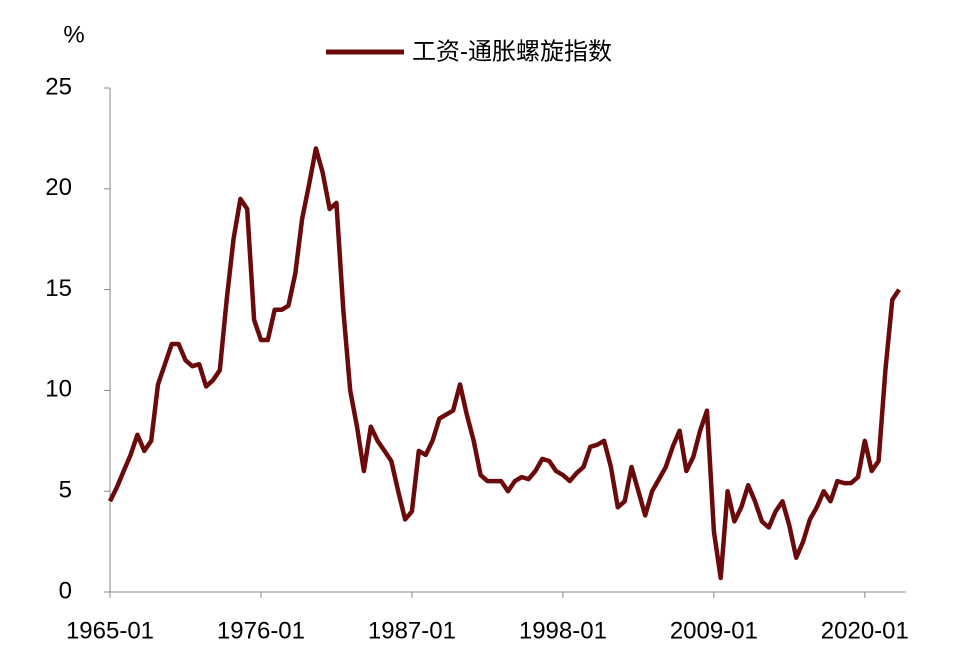 The image size is (967, 669). I want to click on y-axis-unit: %, so click(73, 34).